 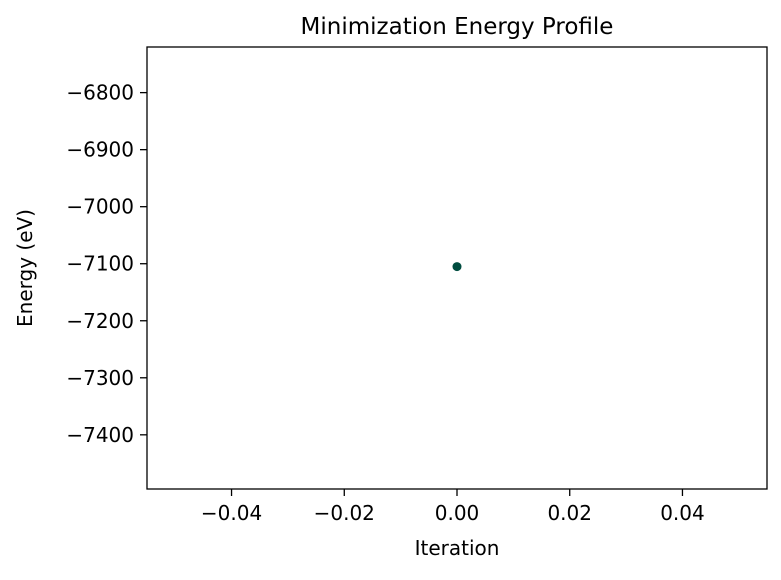 What do you see at coordinates (457, 548) in the screenshot?
I see `x-axis-label: Iteration` at bounding box center [457, 548].